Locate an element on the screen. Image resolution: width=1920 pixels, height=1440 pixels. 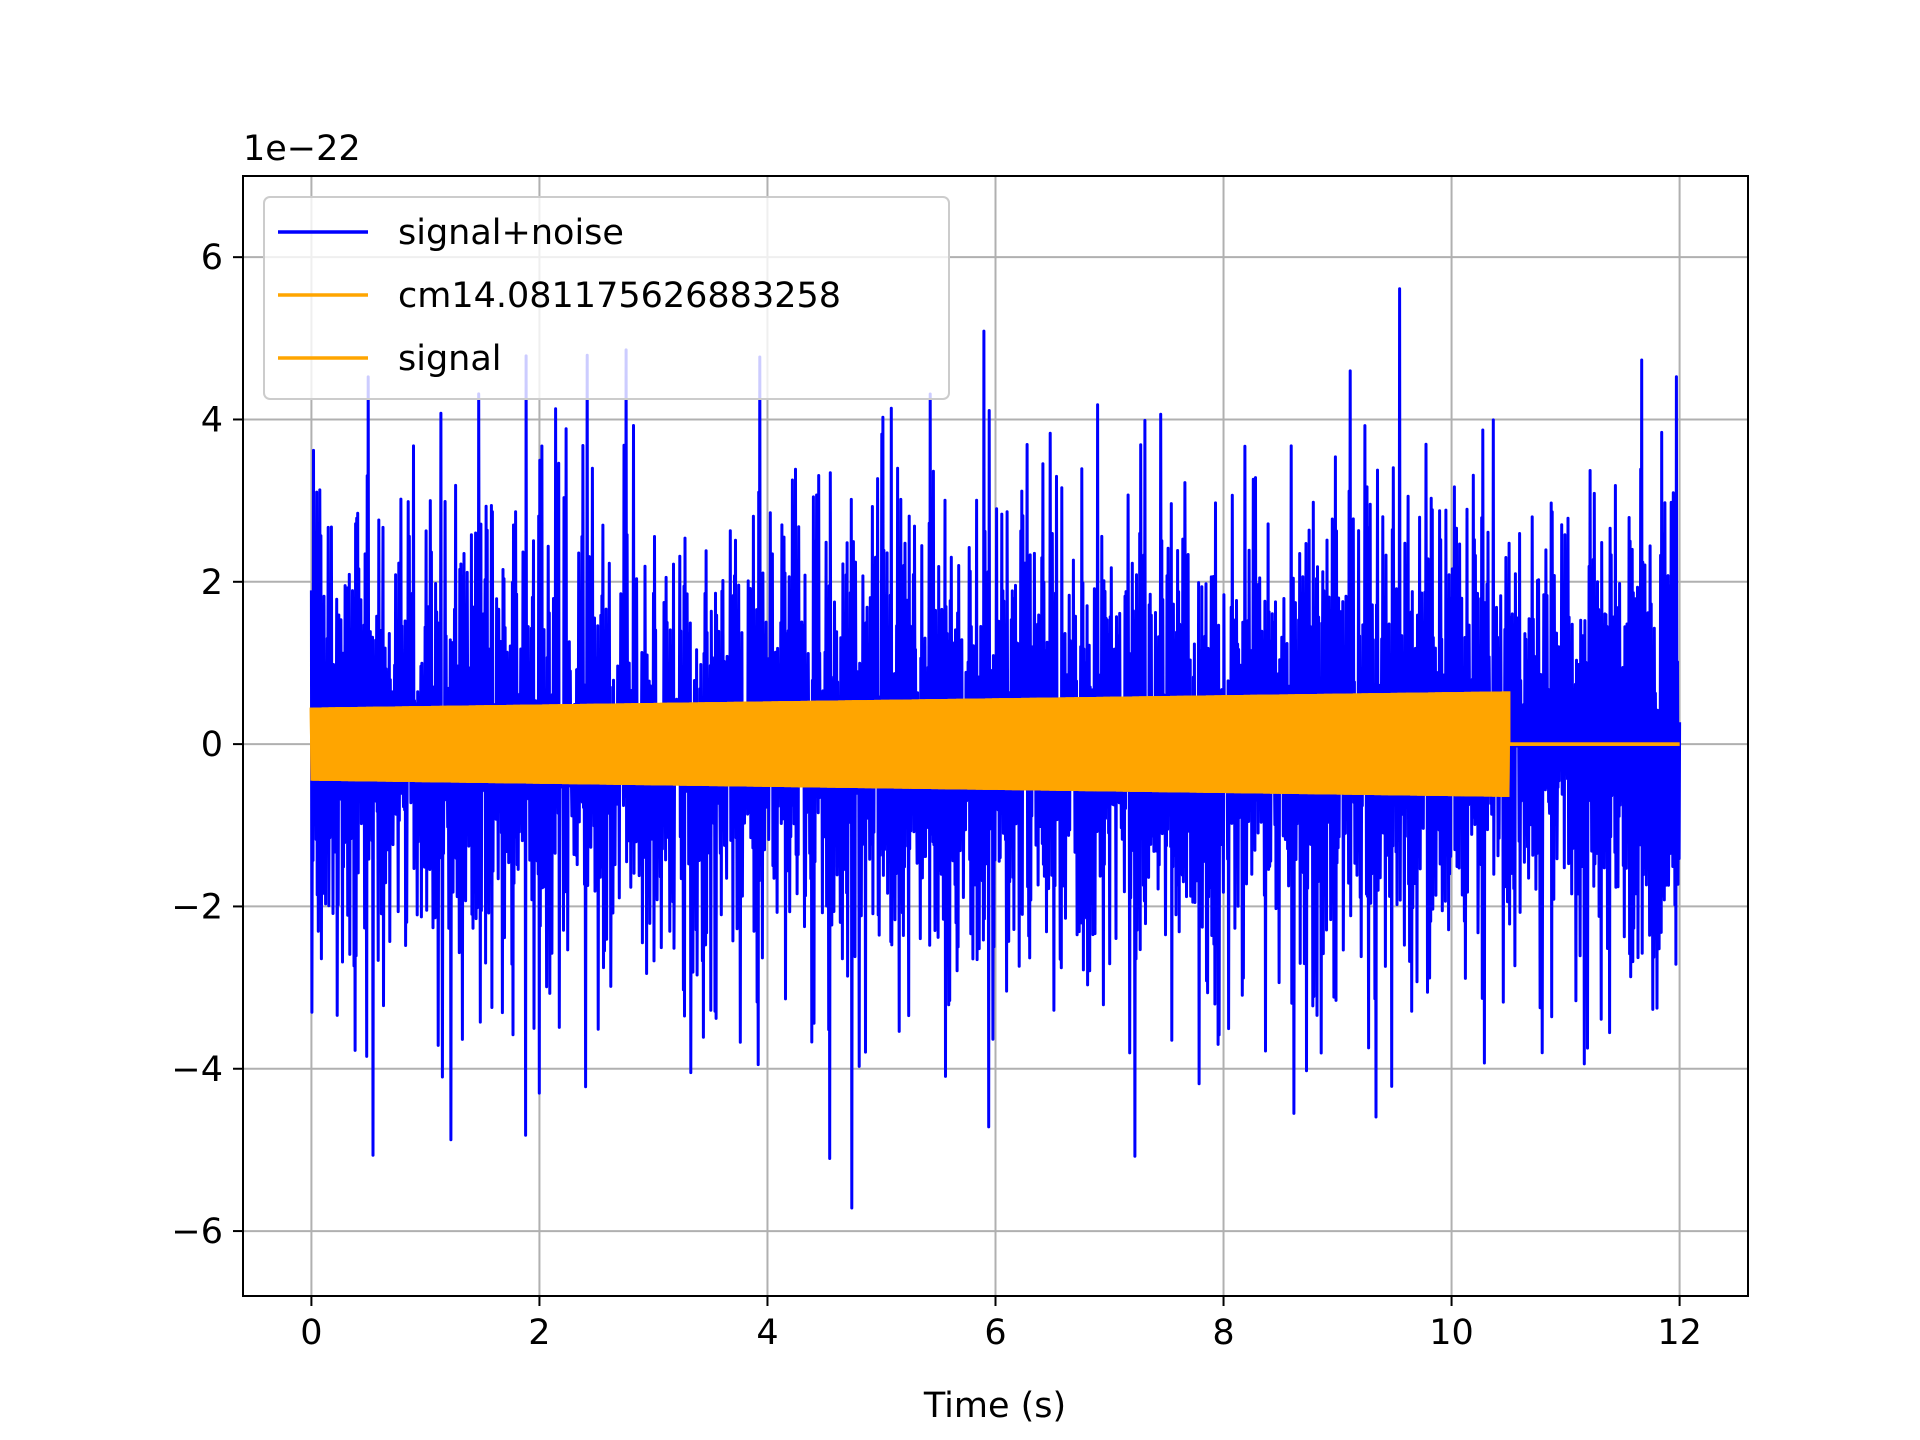
x-tick-label: 12 is located at coordinates (1679, 1333).